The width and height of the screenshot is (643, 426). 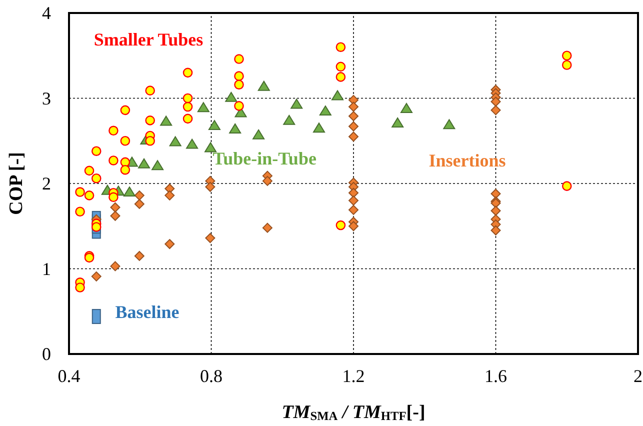 What do you see at coordinates (46, 184) in the screenshot?
I see `y-tick-label: 2` at bounding box center [46, 184].